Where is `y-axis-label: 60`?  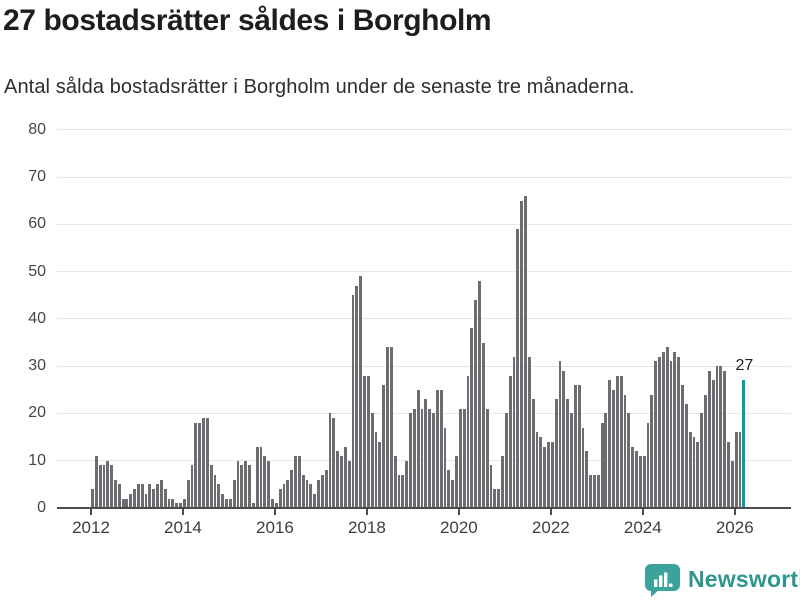
y-axis-label: 60 is located at coordinates (37, 224).